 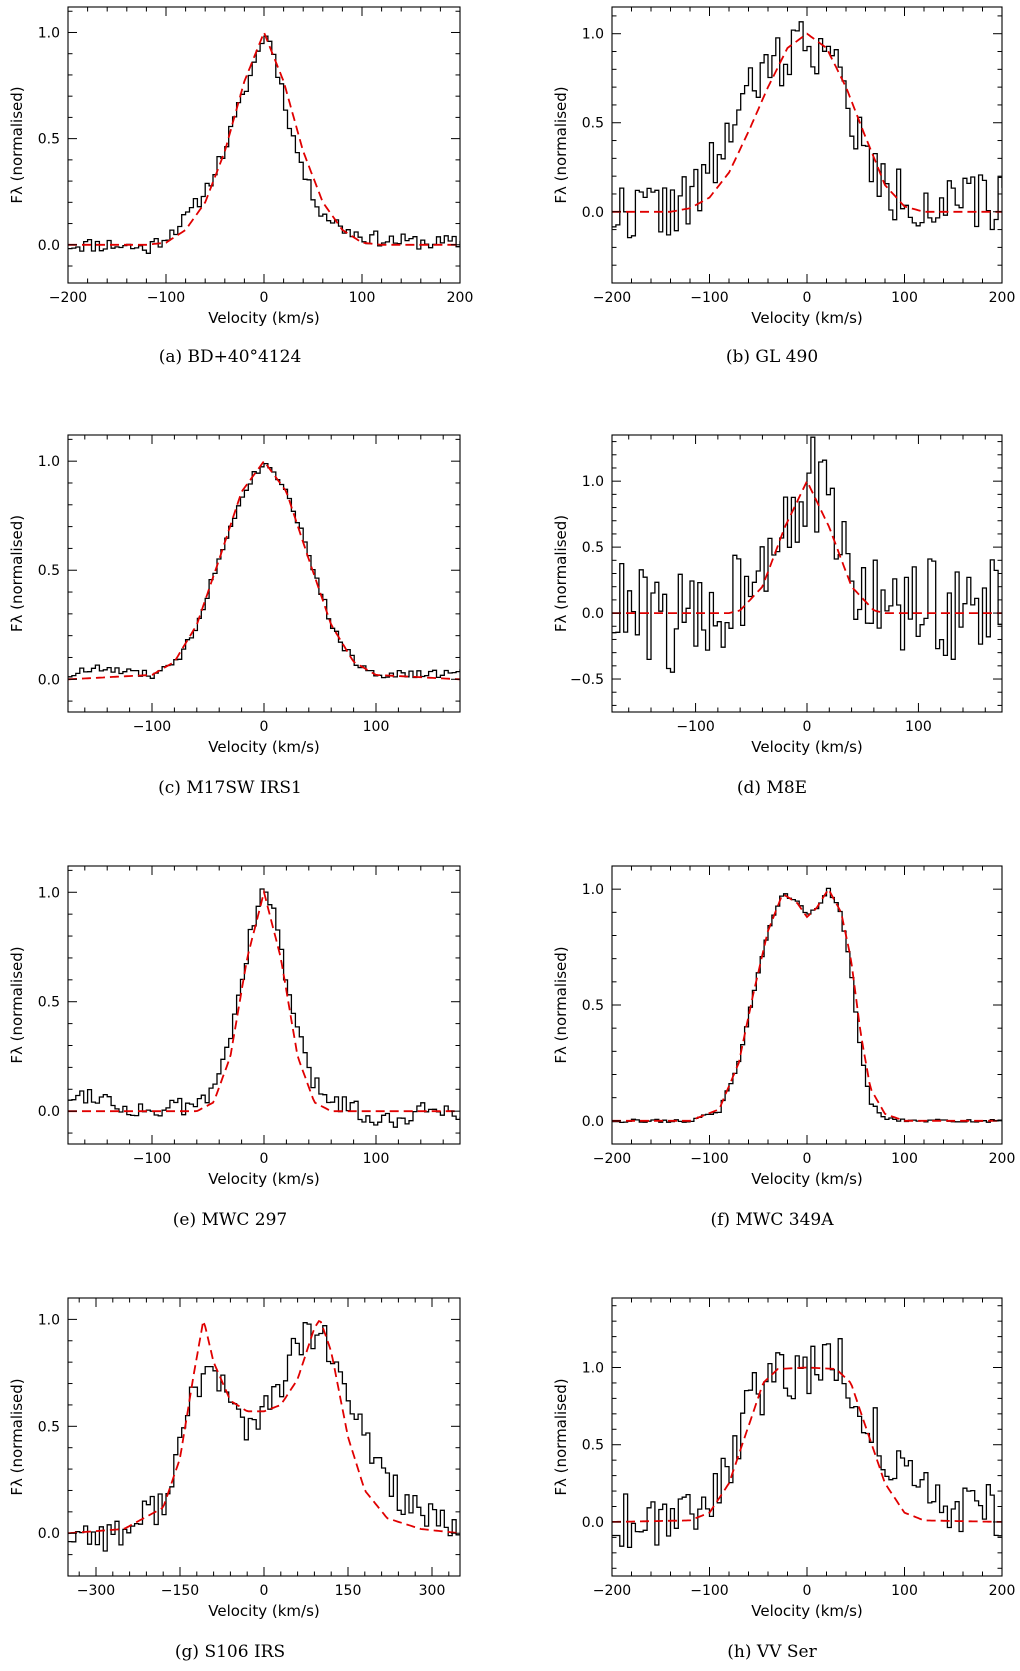 I want to click on panel-caption: (a) BD+40°4124, so click(x=230, y=357).